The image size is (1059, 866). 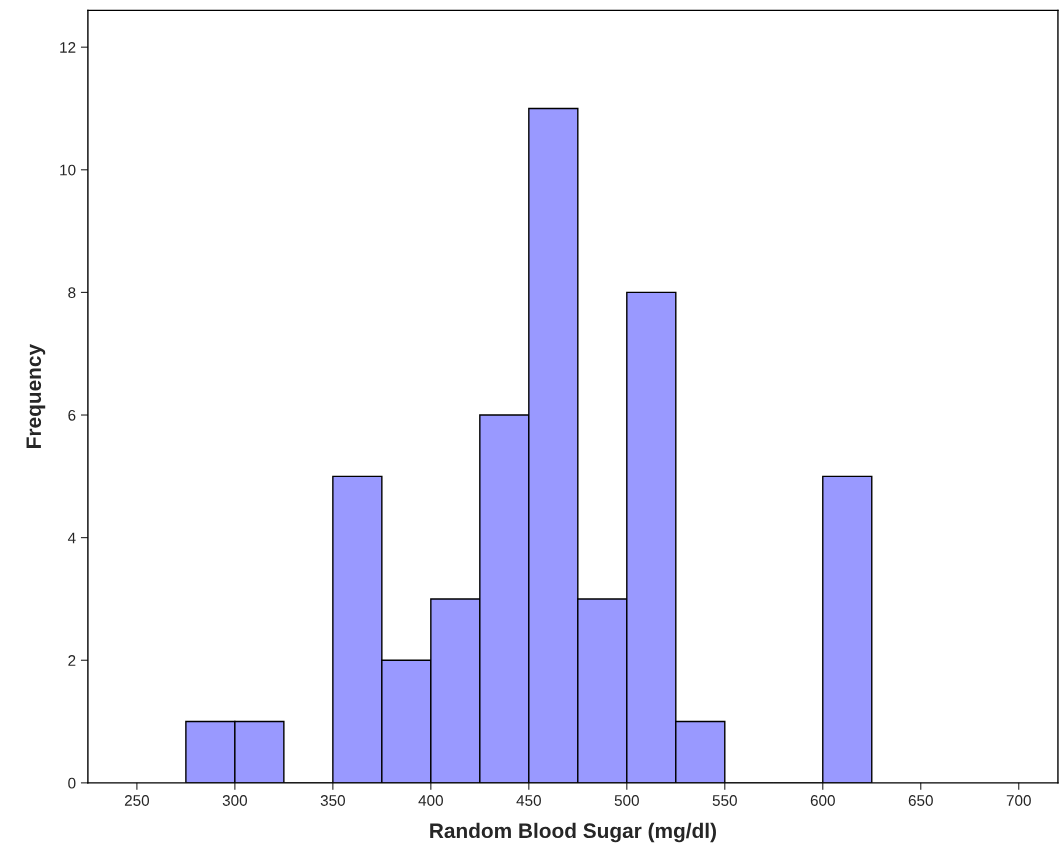 I want to click on y-tick-label: 0, so click(x=72, y=783).